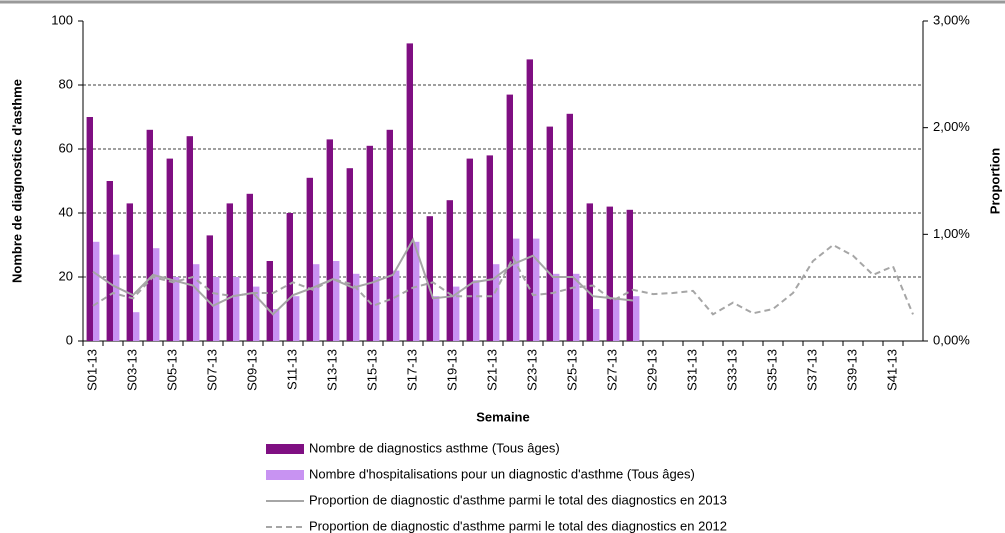  I want to click on x-tick-label: S39-13, so click(851, 370).